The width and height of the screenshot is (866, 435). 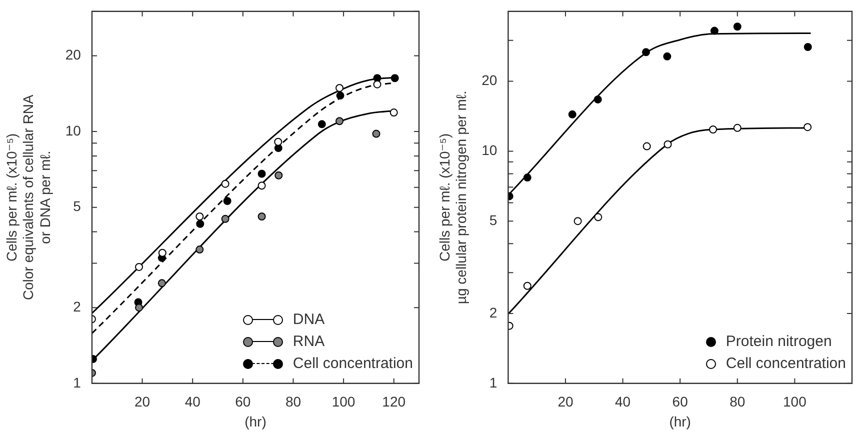 I want to click on legend-label: DNA, so click(x=308, y=320).